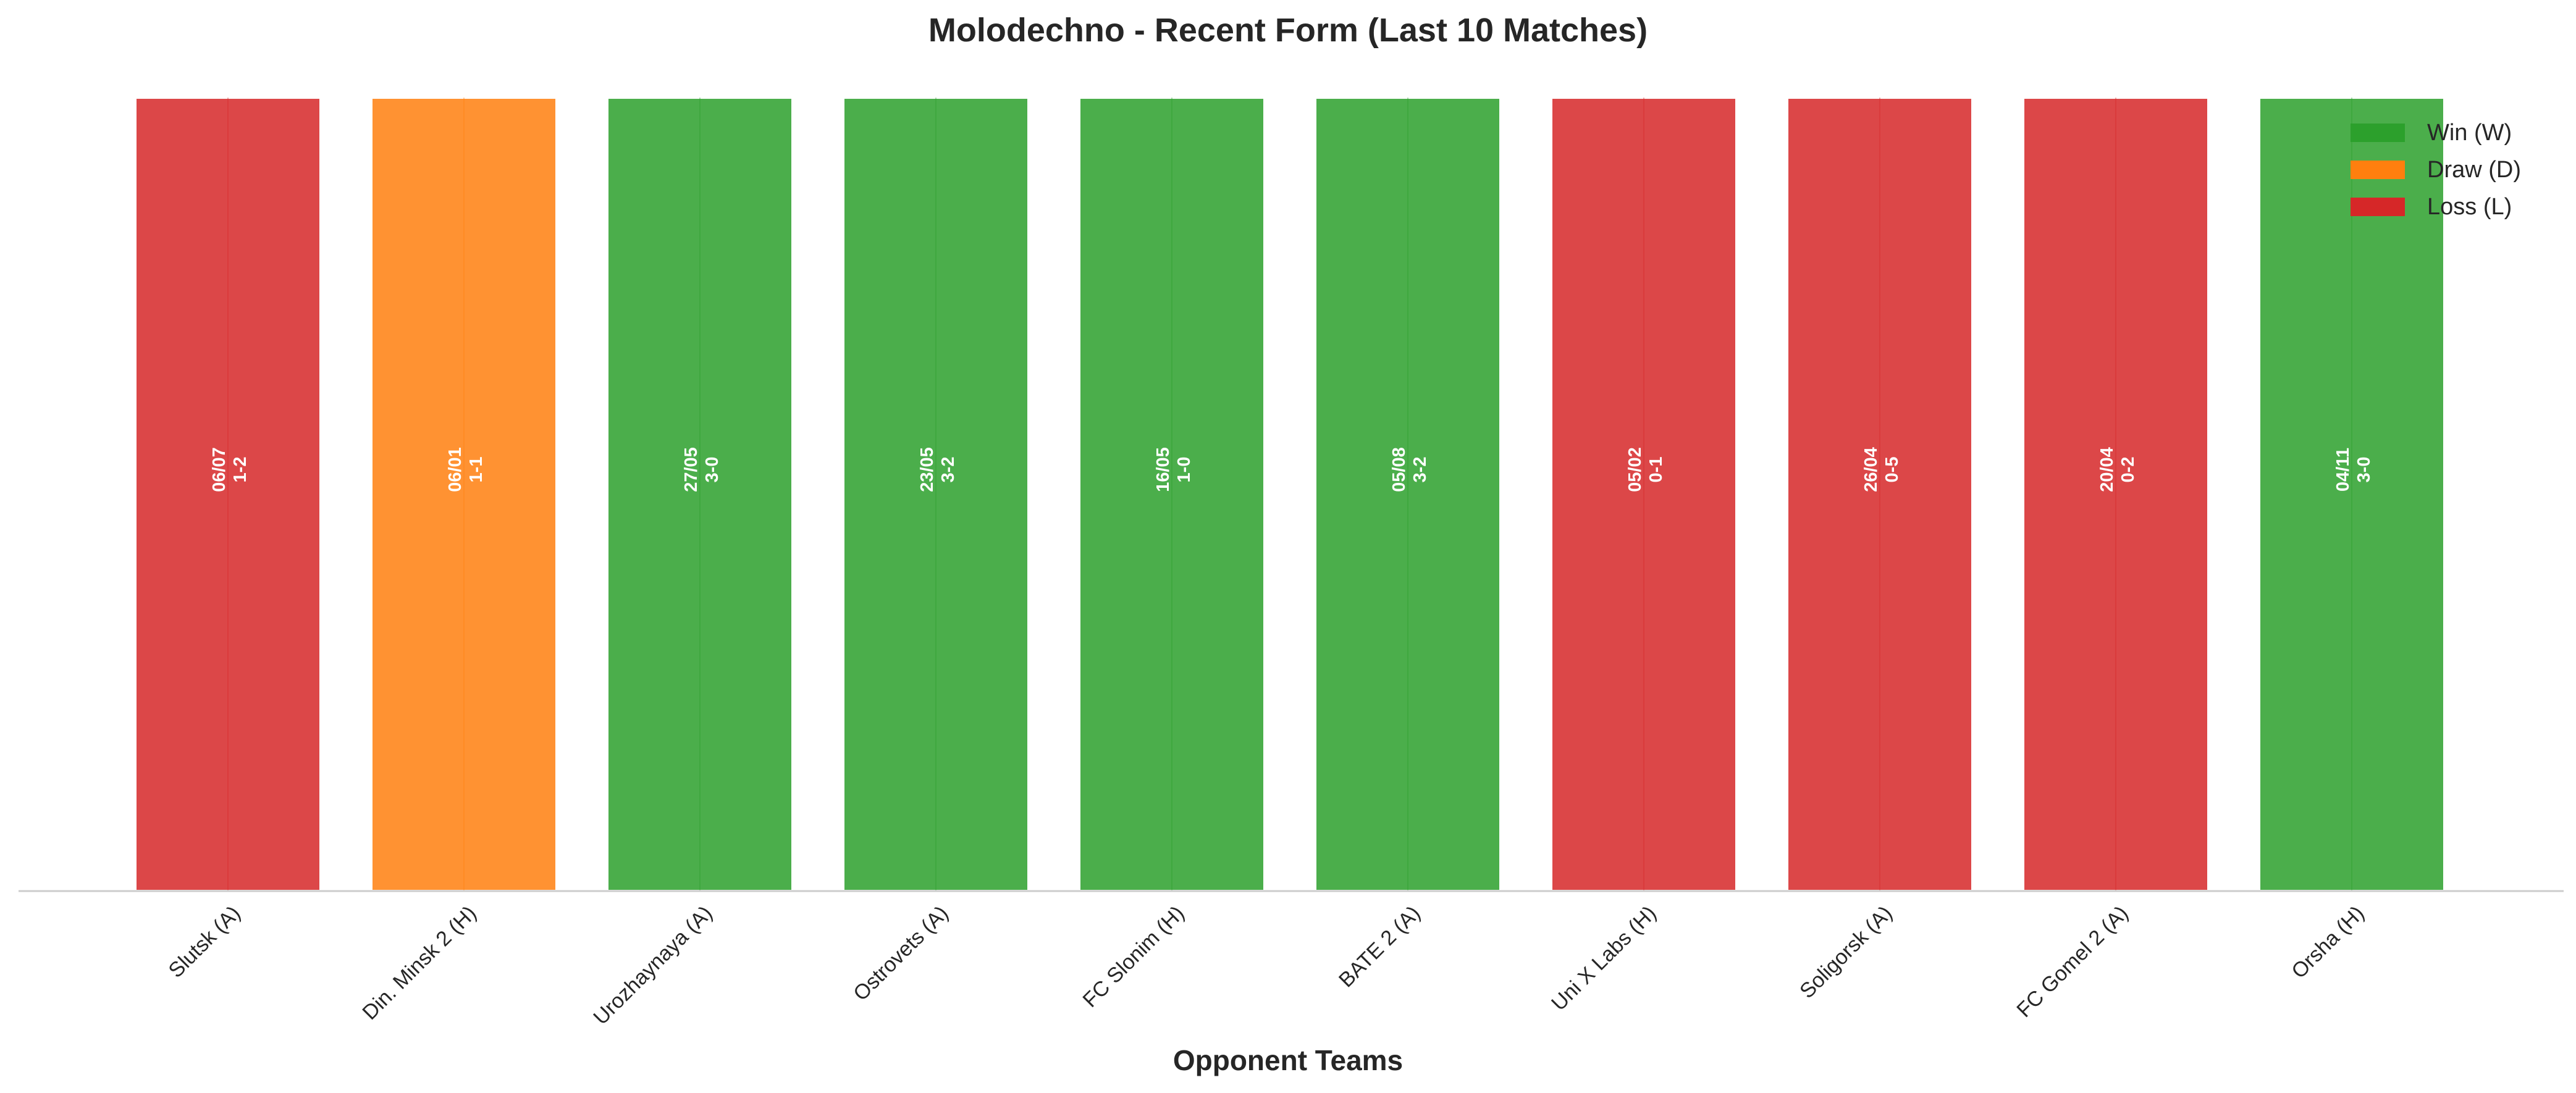 The width and height of the screenshot is (2576, 1093). What do you see at coordinates (1399, 469) in the screenshot?
I see `bar-label-date: 05/08` at bounding box center [1399, 469].